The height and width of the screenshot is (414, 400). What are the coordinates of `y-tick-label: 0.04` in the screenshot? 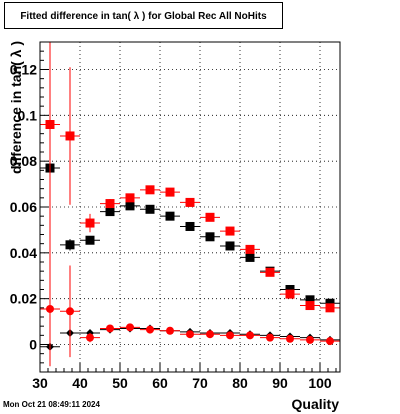 It's located at (23, 253).